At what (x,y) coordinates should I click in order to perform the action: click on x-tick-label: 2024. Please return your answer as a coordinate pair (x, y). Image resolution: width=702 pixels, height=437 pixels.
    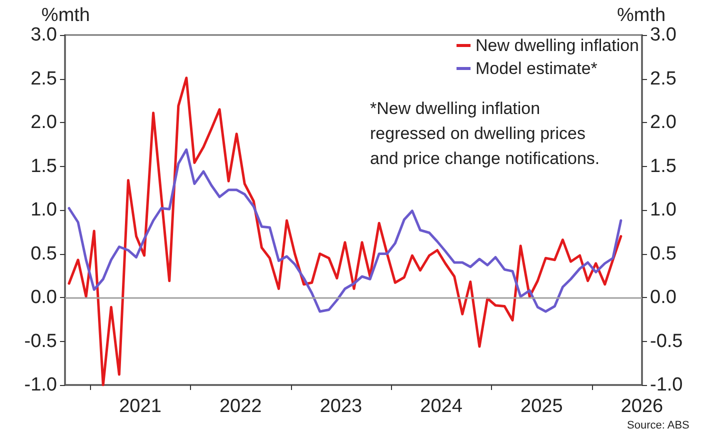
    Looking at the image, I should click on (441, 406).